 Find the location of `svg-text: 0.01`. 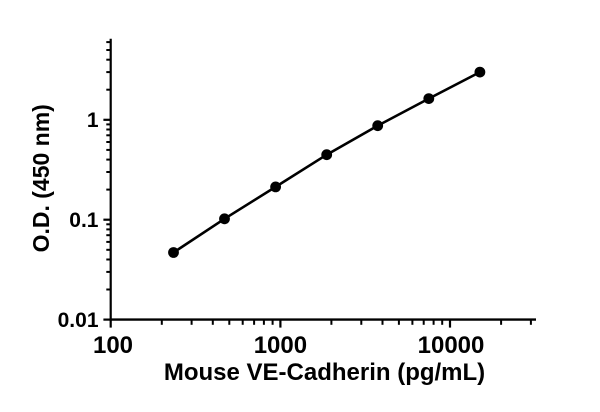

svg-text: 0.01 is located at coordinates (78, 320).